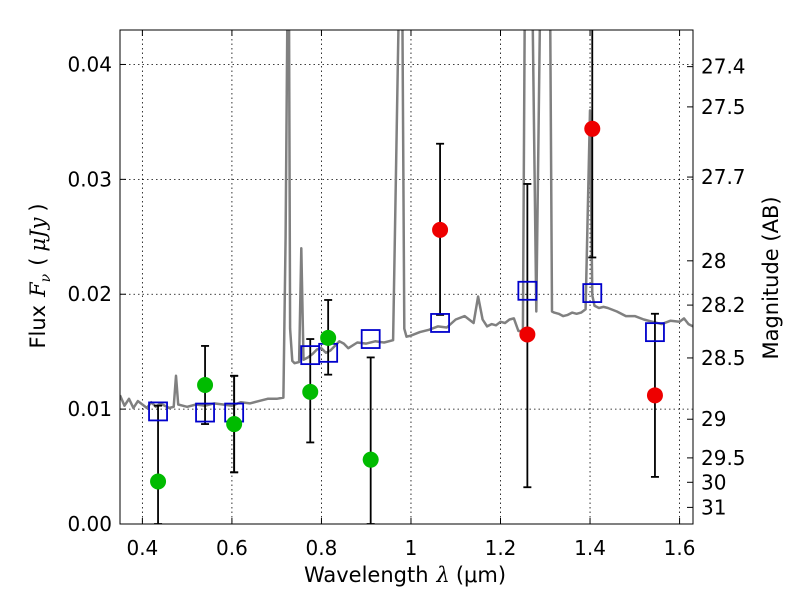 This screenshot has height=600, width=800. Describe the element at coordinates (713, 507) in the screenshot. I see `mag-tick-label: 31` at that location.